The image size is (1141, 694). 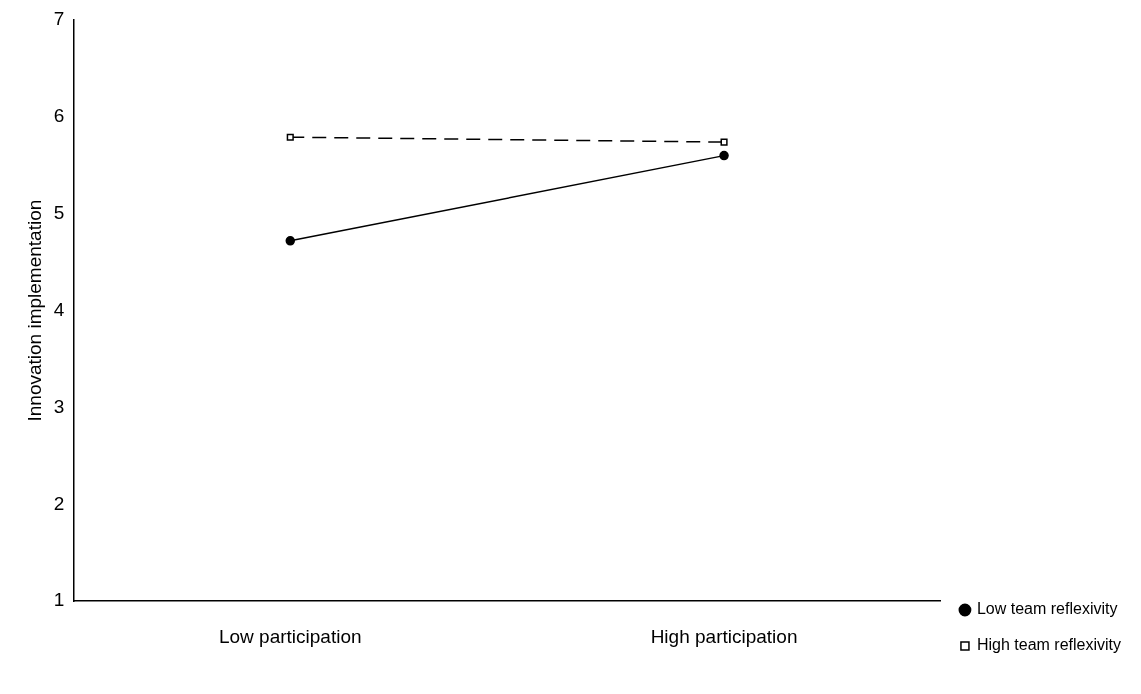 I want to click on y-tick-label: 2, so click(x=59, y=503).